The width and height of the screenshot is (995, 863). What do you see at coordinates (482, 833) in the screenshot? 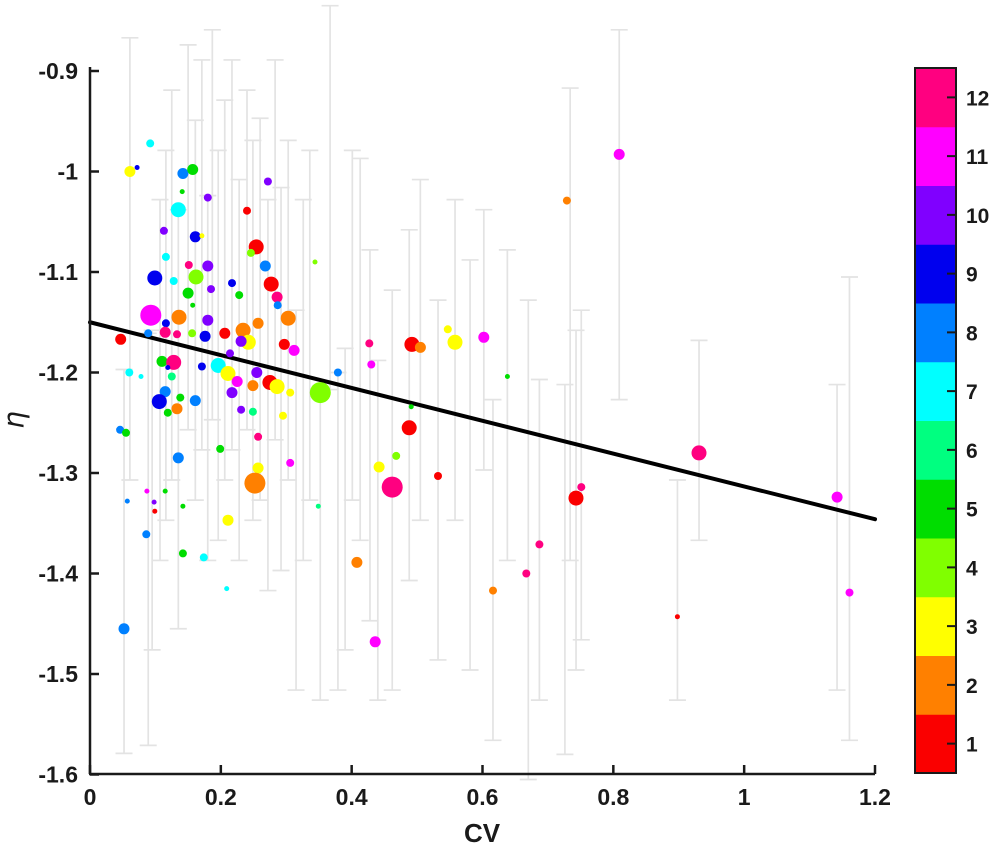
I see `x-axis-label: CV` at bounding box center [482, 833].